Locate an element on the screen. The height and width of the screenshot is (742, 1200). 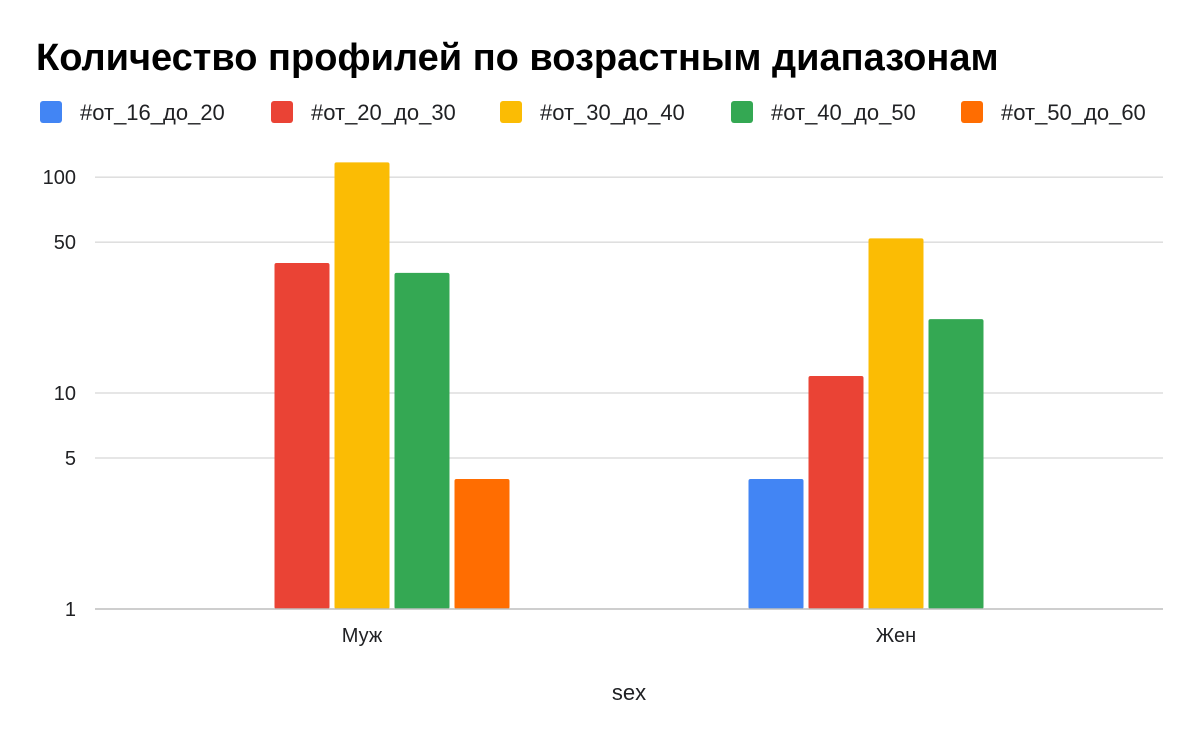
x-tick-label-жен: Жен is located at coordinates (896, 636).